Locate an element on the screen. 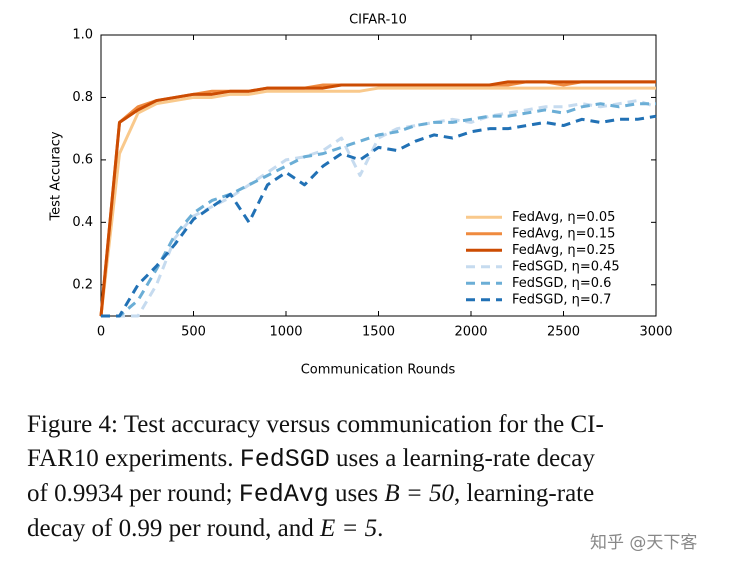 Image resolution: width=744 pixels, height=572 pixels. x-tick-label: 0 is located at coordinates (101, 332).